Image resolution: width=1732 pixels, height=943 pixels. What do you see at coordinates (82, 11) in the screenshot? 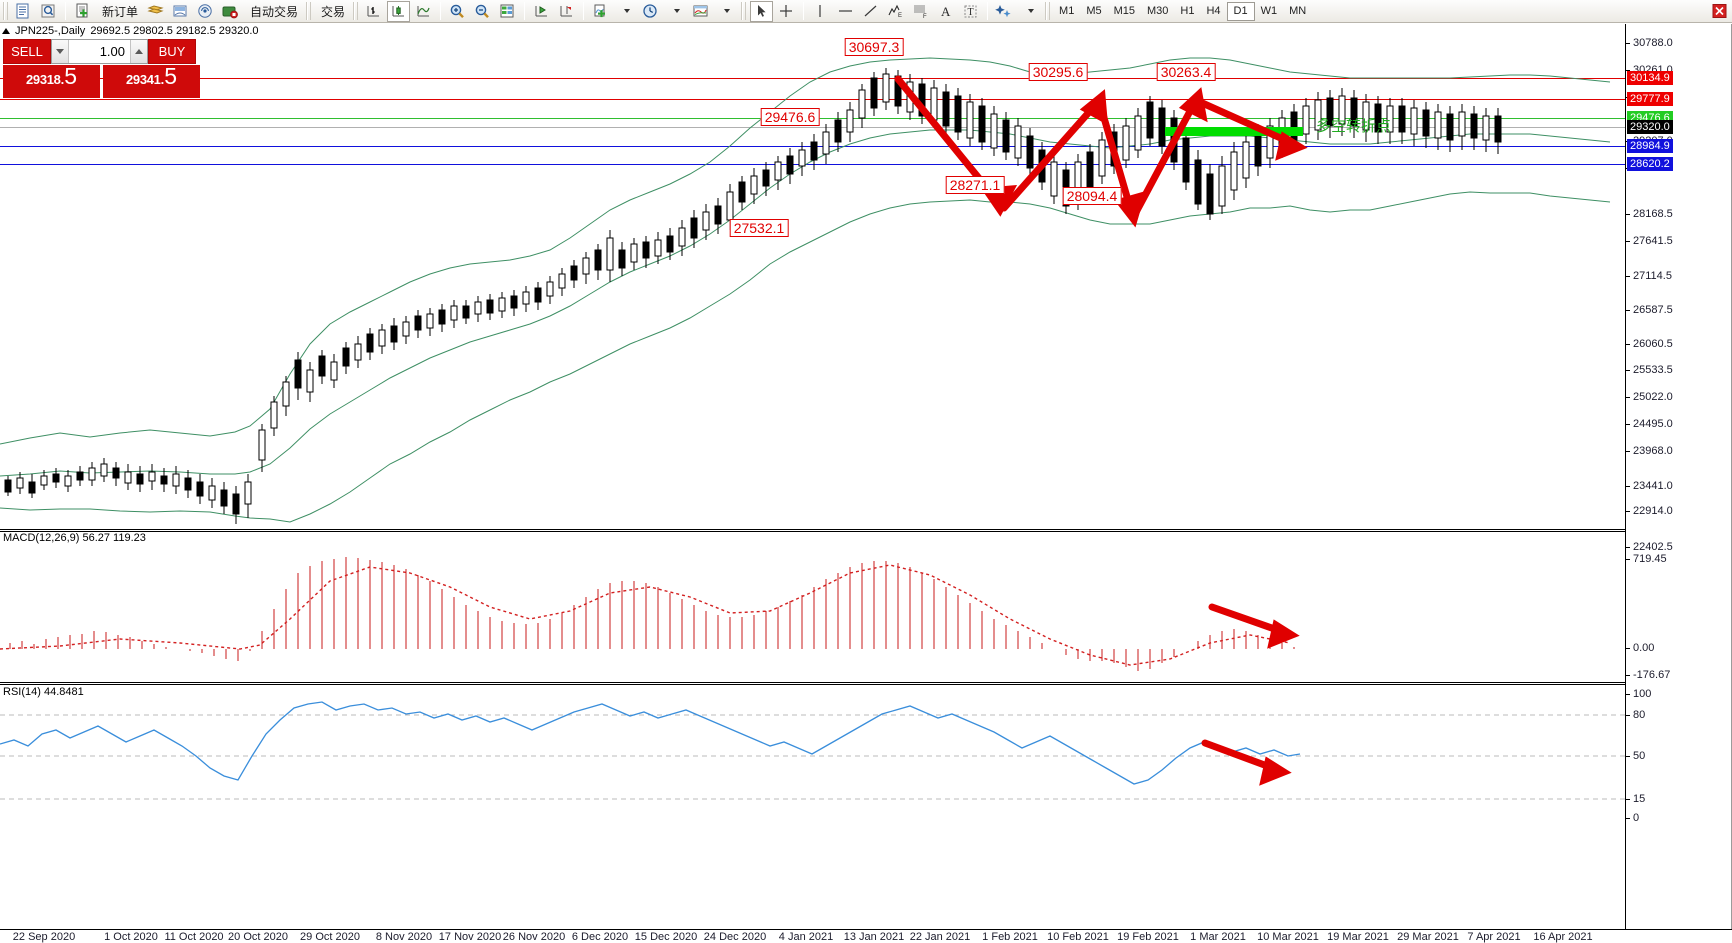
I see `new-order-icon` at bounding box center [82, 11].